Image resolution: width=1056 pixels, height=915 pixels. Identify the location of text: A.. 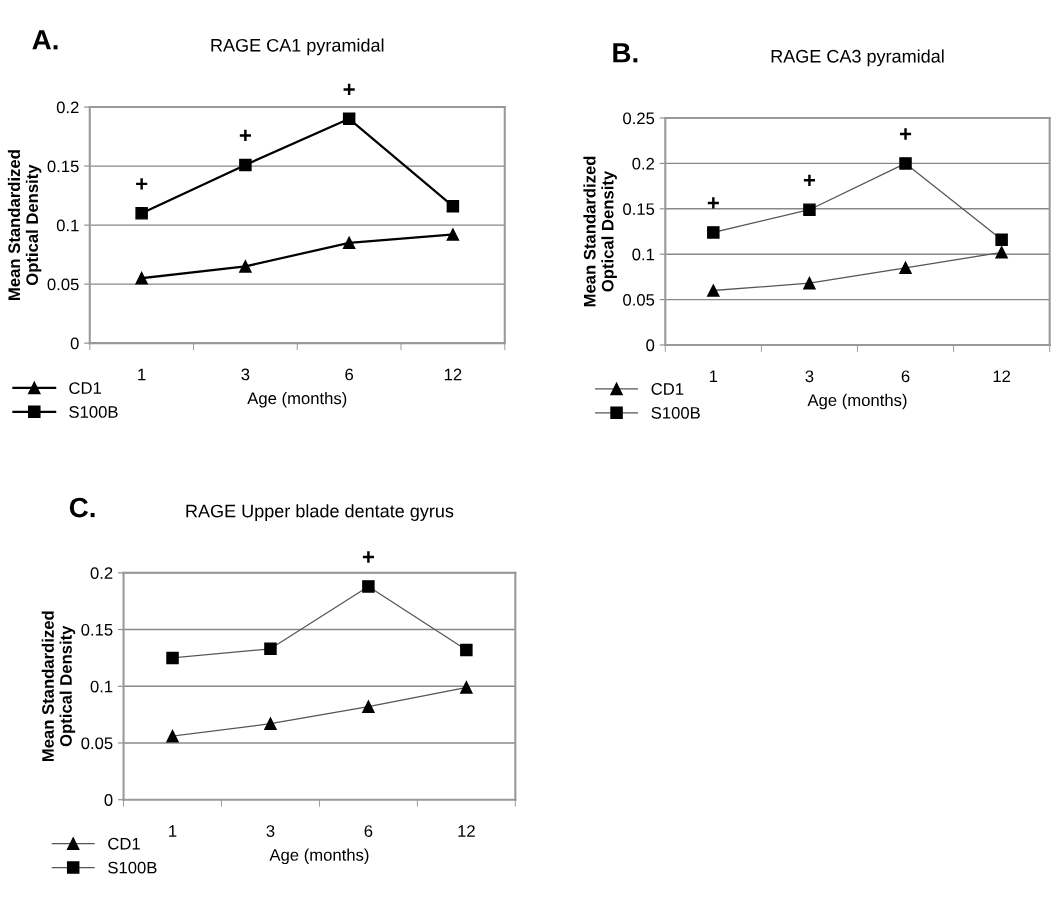
(45, 40).